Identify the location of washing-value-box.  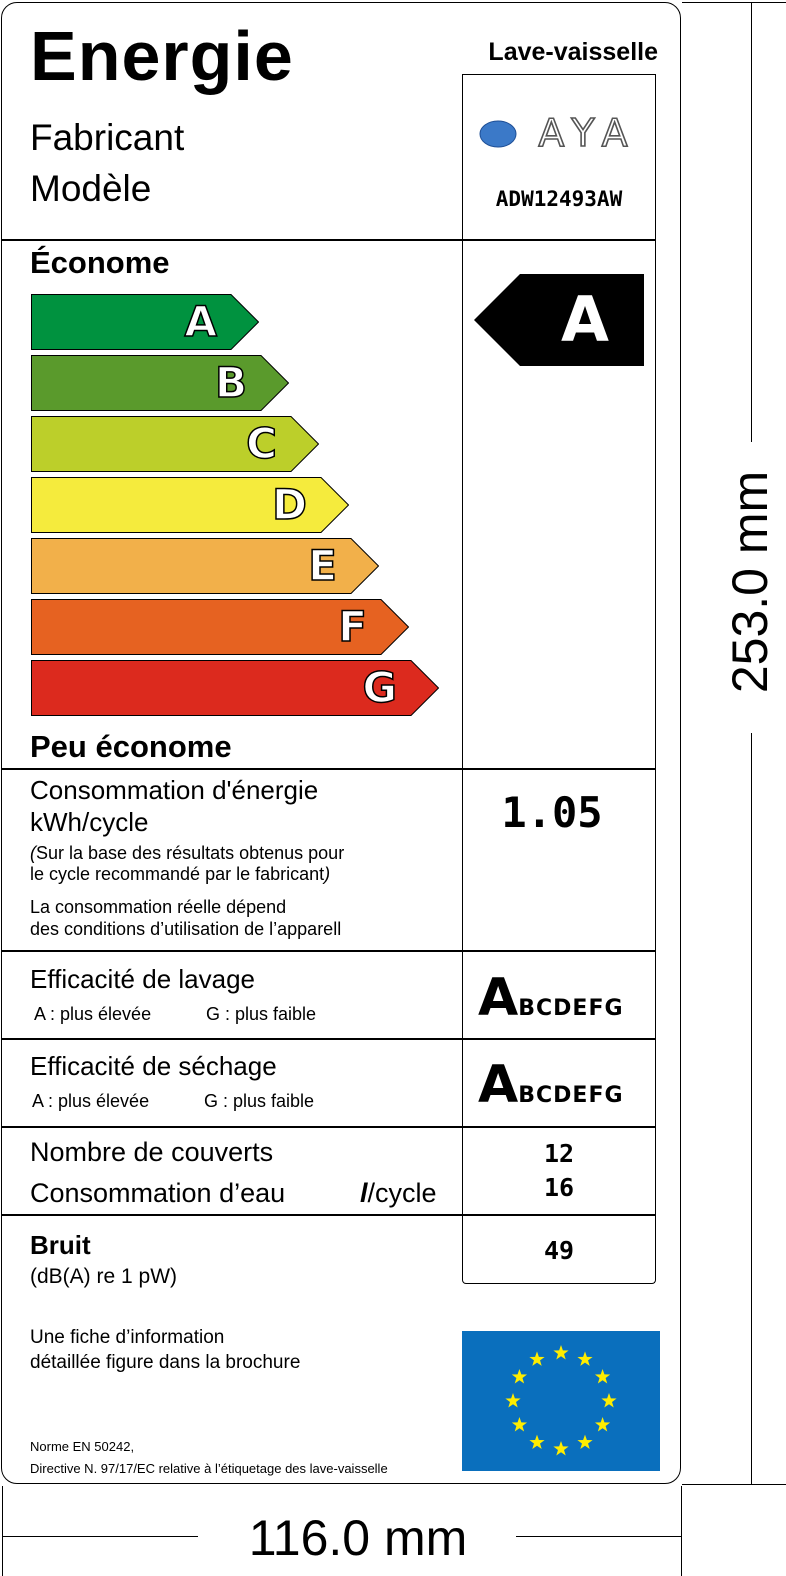
(559, 995).